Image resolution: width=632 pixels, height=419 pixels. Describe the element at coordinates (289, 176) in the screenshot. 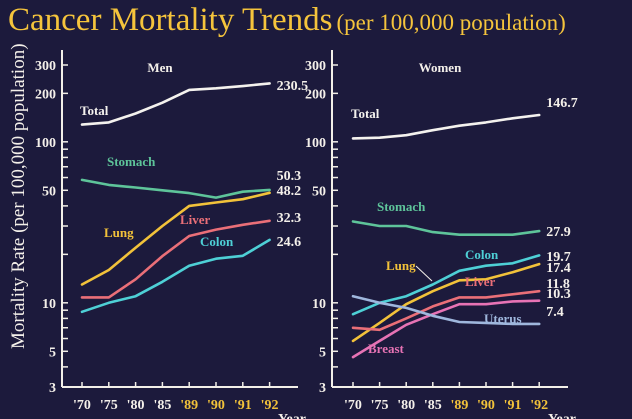

I see `end-value-label: 50.3` at that location.